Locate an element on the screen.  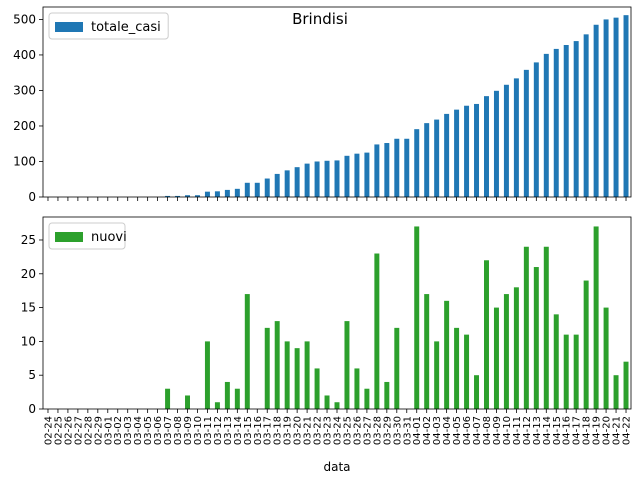
x-tick-label: 03-12 is located at coordinates (218, 430).